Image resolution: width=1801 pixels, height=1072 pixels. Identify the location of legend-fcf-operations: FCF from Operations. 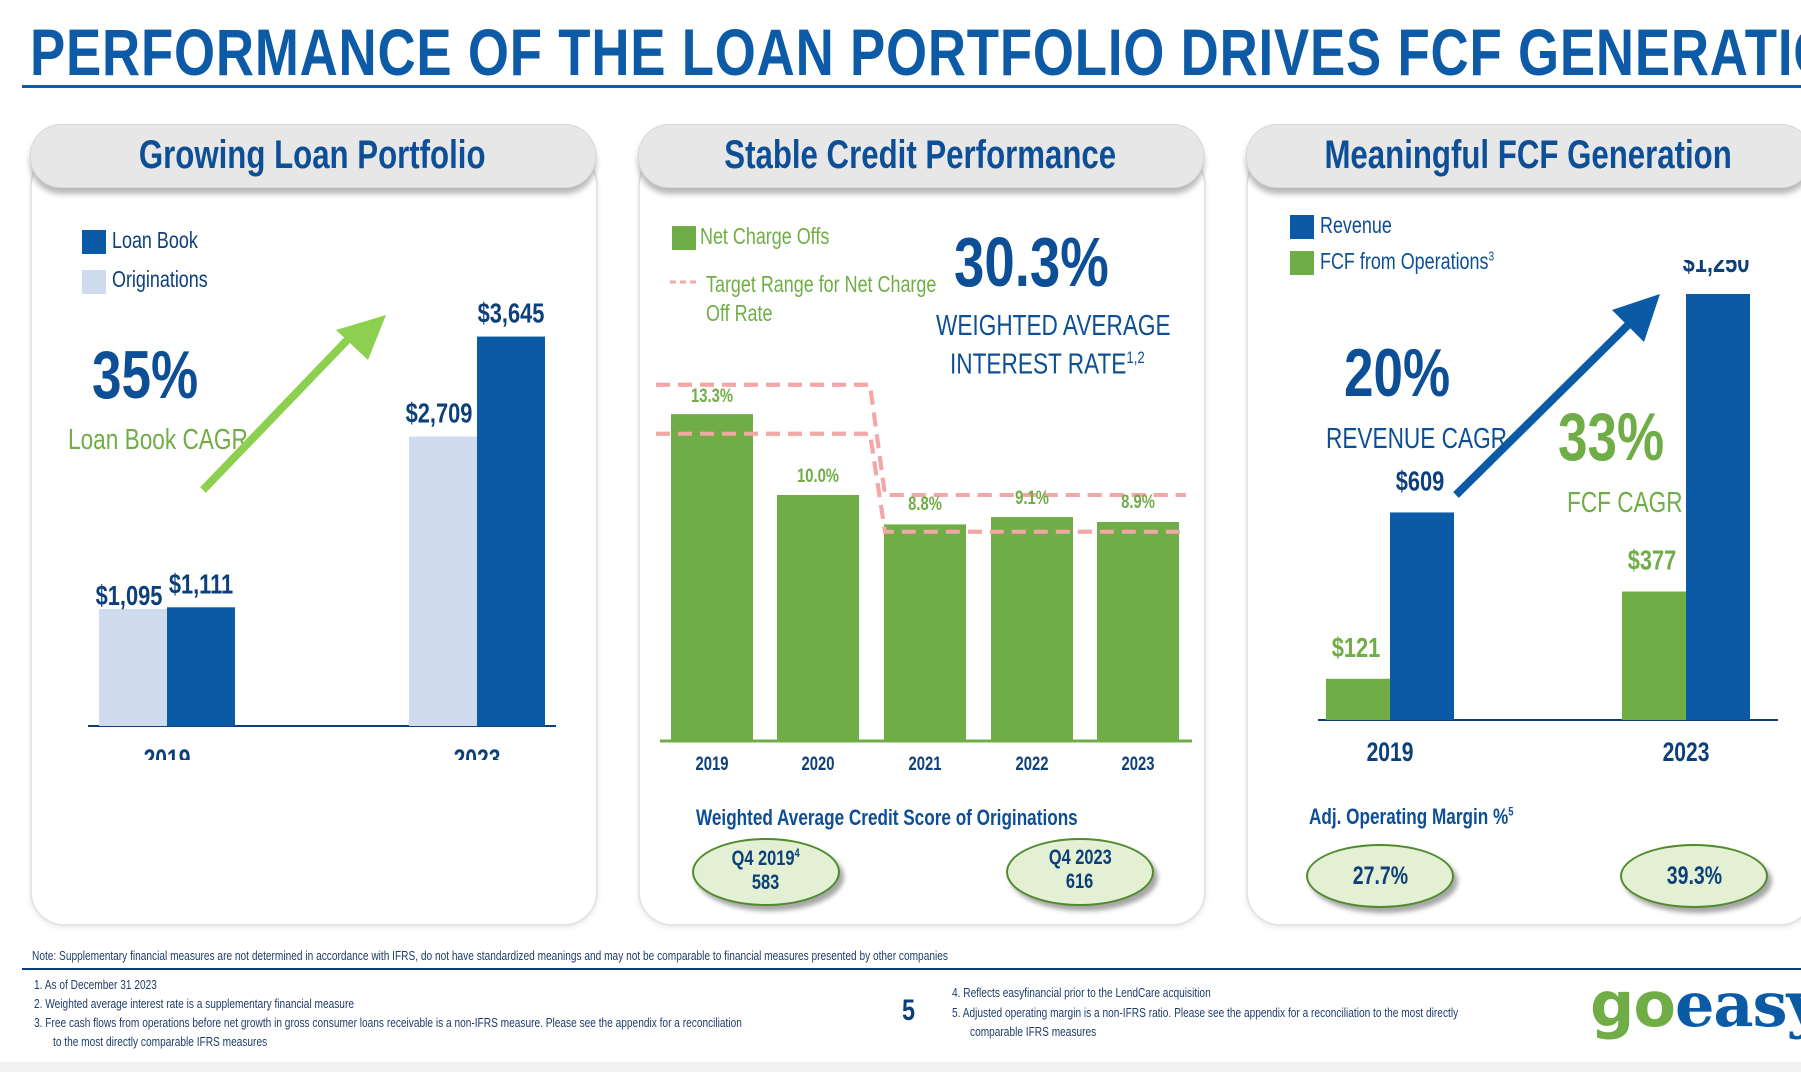
(1404, 261).